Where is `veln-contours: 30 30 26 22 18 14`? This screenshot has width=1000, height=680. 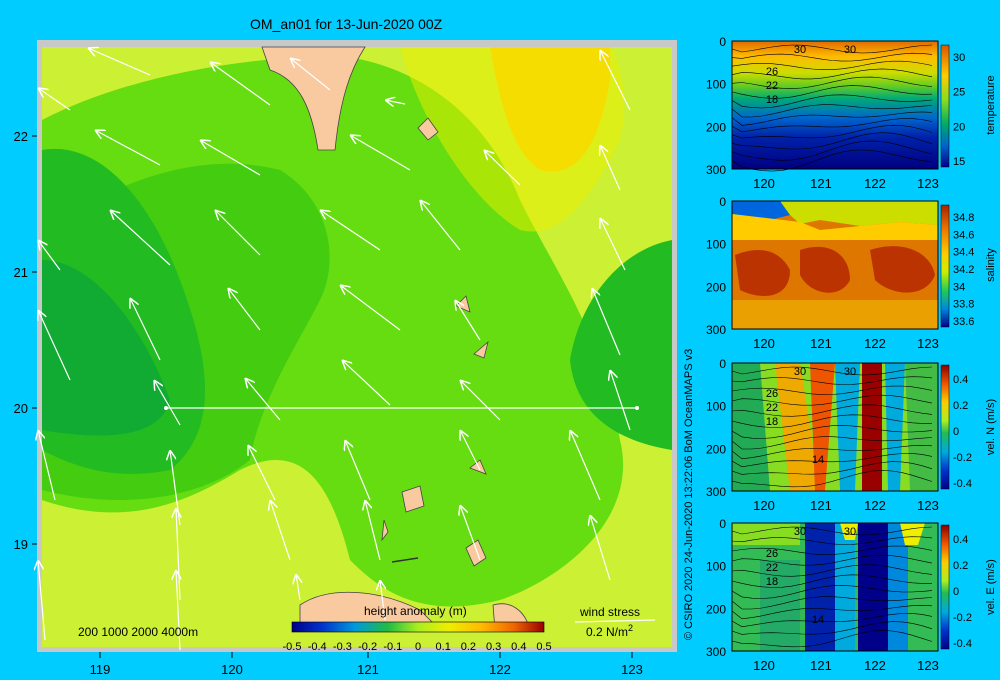
veln-contours: 30 30 26 22 18 14 is located at coordinates (832, 427).